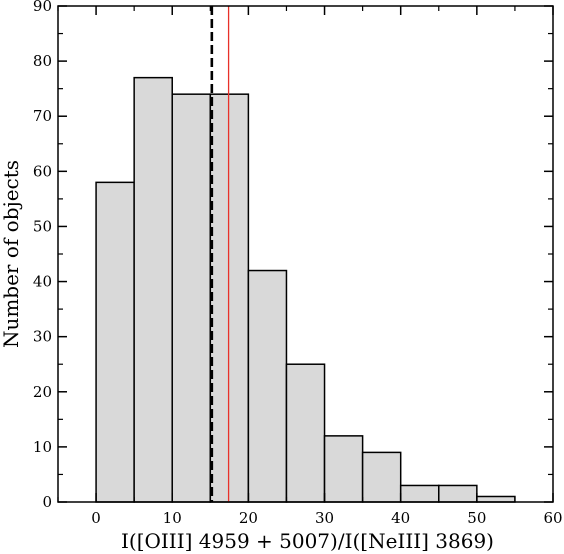  Describe the element at coordinates (42, 226) in the screenshot. I see `y-tick-label: 50` at that location.